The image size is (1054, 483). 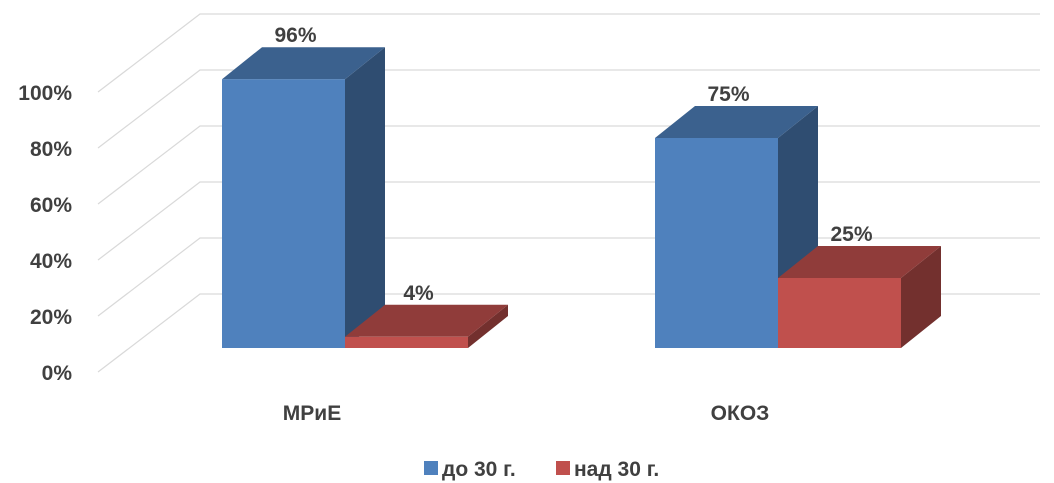 I want to click on y-tick-label: 60%, so click(x=51, y=205).